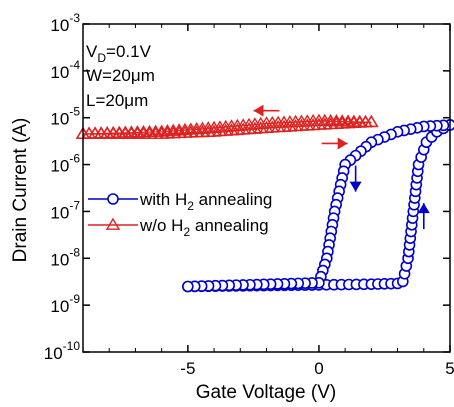 The image size is (454, 407). What do you see at coordinates (266, 392) in the screenshot?
I see `x-axis-title: Gate Voltage (V)` at bounding box center [266, 392].